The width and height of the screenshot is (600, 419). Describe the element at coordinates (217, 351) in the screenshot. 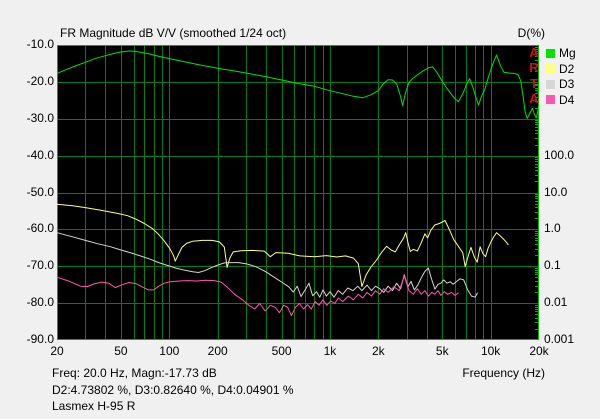

I see `x-tick-label: 200` at that location.